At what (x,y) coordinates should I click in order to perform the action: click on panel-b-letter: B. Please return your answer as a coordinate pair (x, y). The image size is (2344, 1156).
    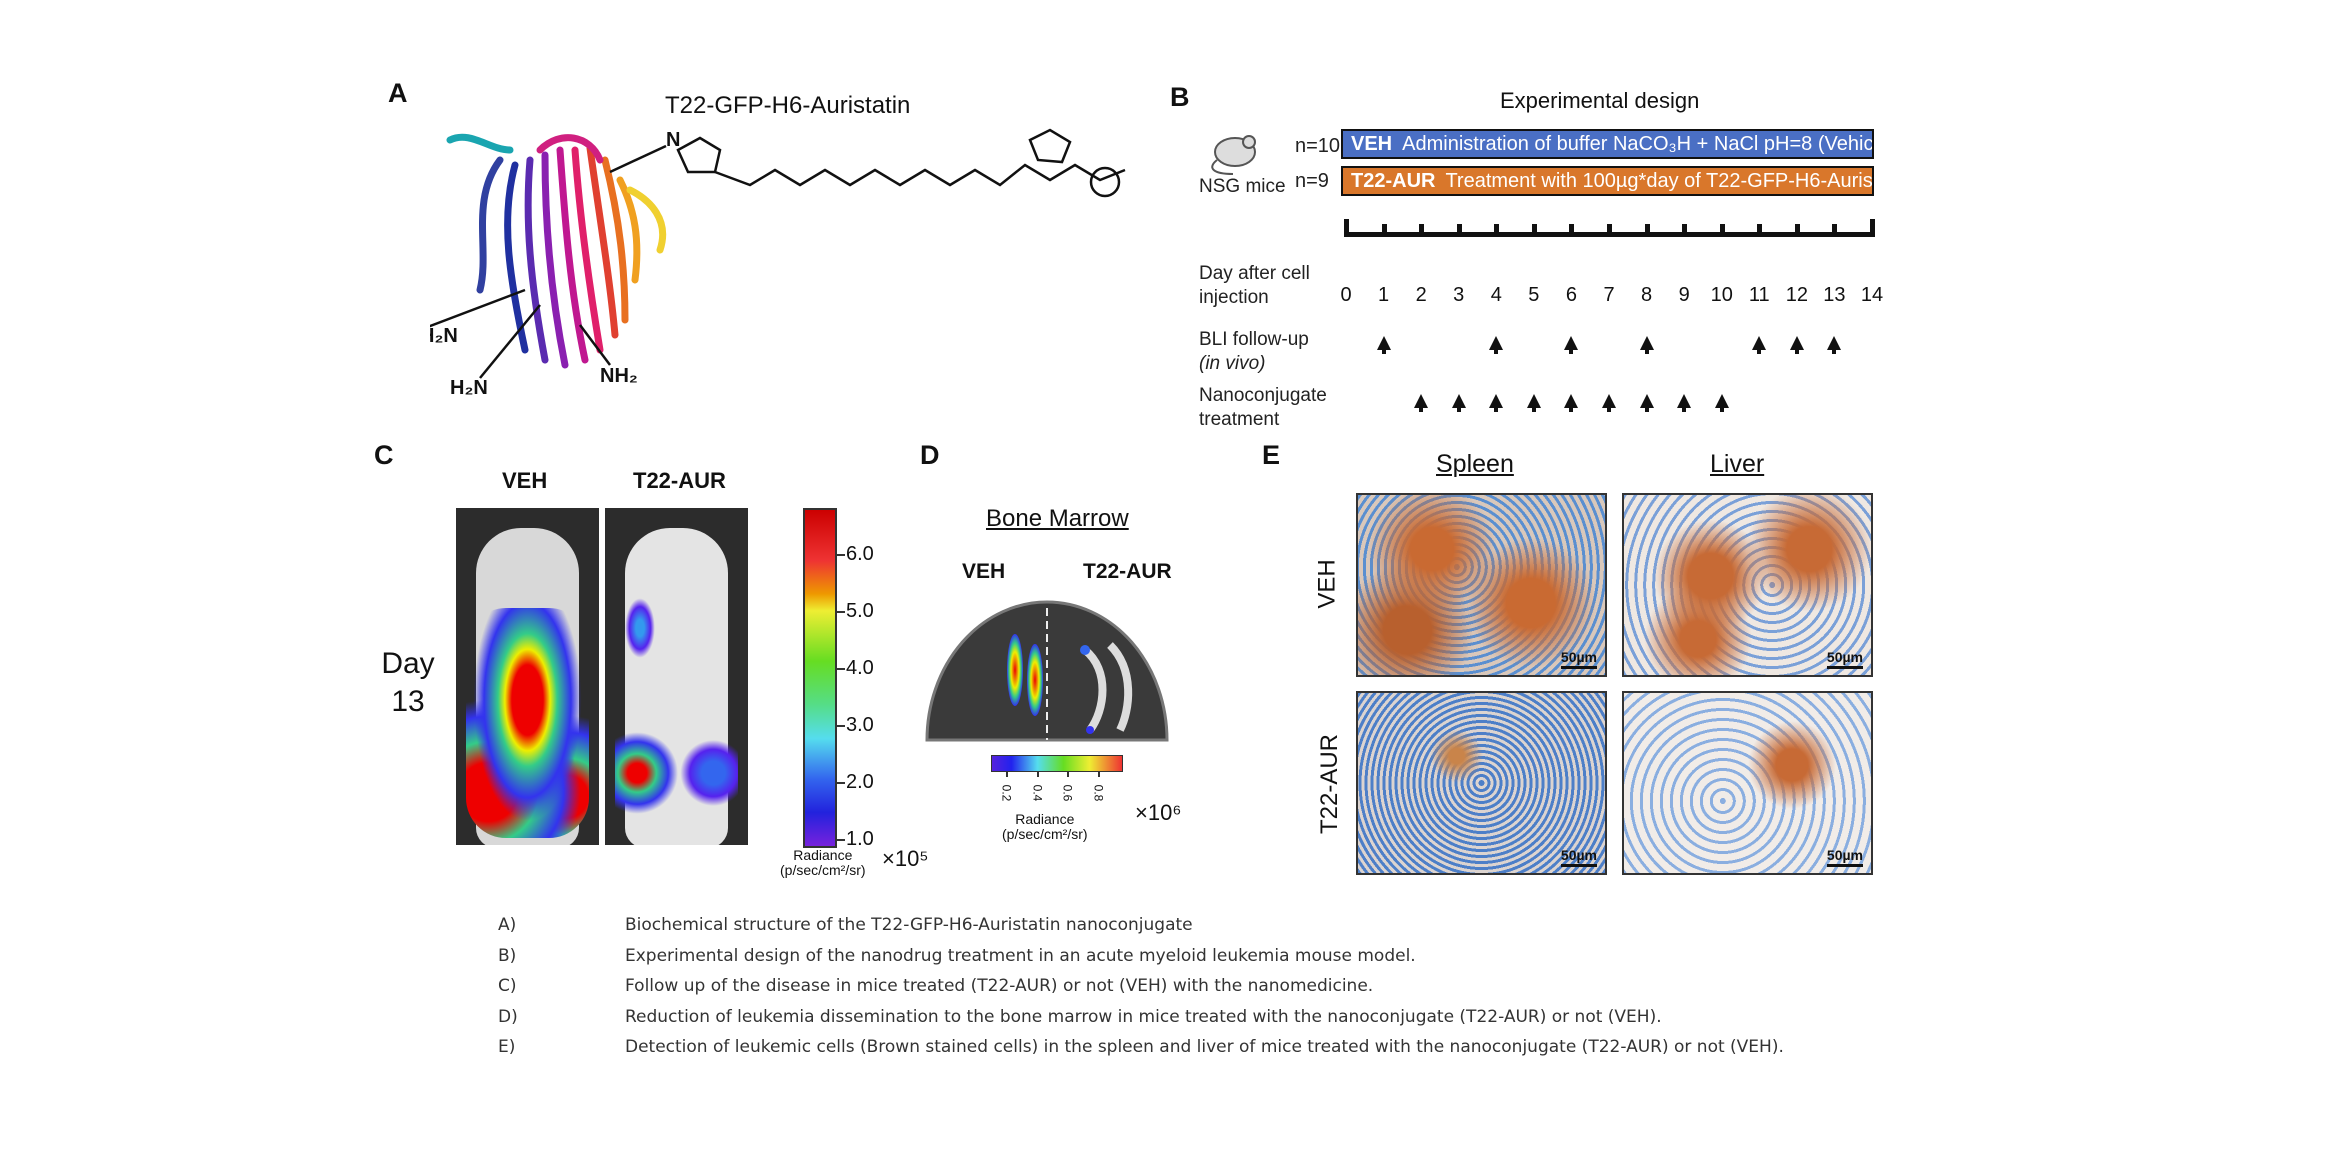
    Looking at the image, I should click on (1180, 97).